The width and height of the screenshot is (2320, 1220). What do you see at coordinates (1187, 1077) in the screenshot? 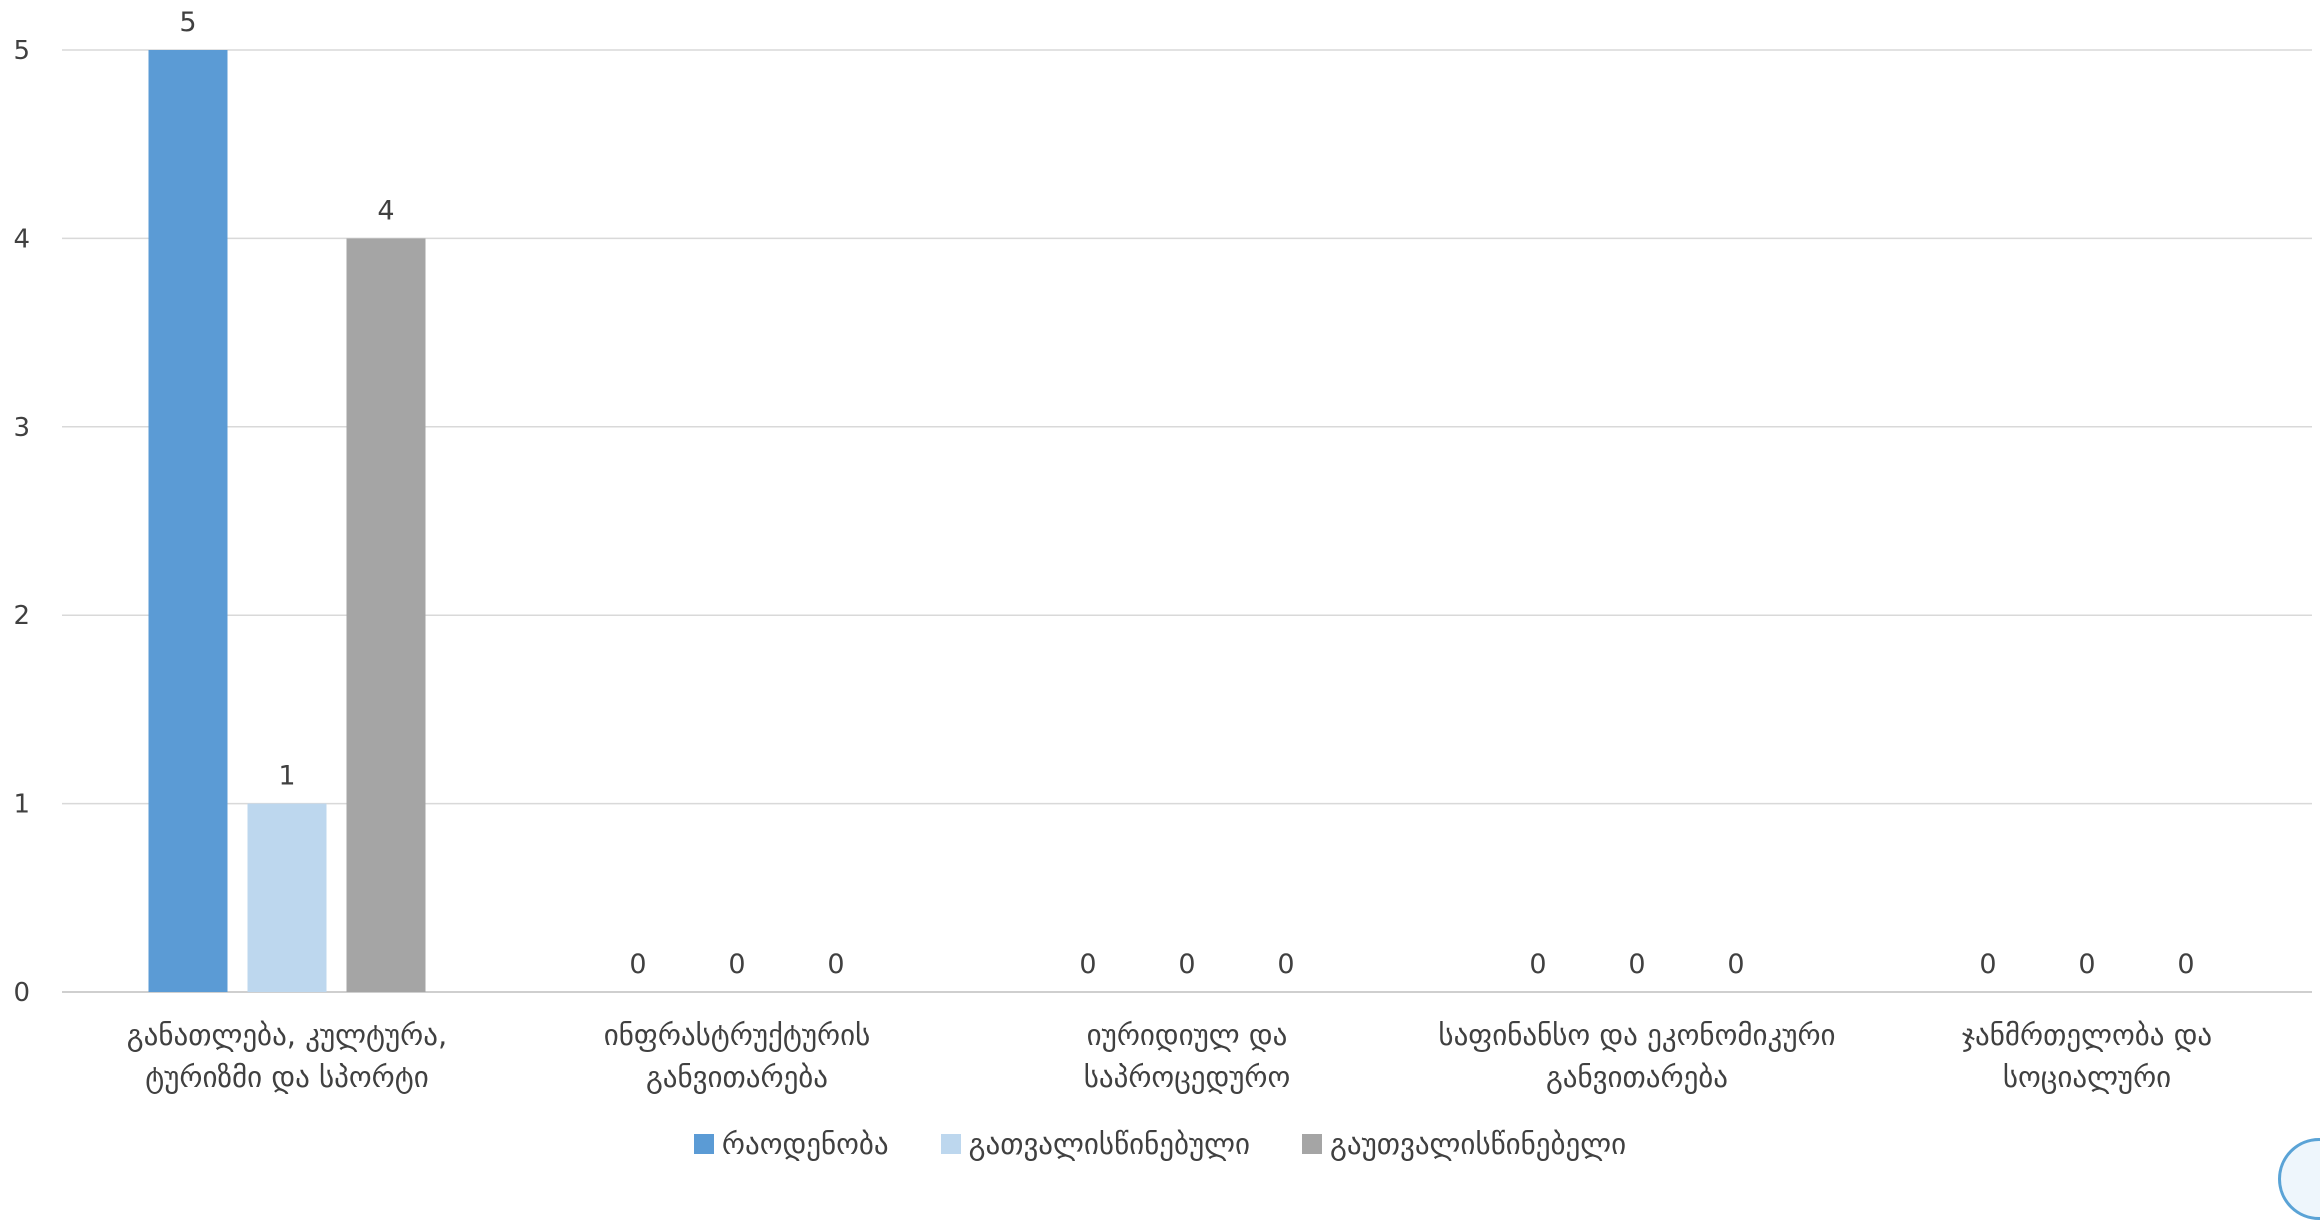
I see `x-tick-label: საპროცედურო` at bounding box center [1187, 1077].